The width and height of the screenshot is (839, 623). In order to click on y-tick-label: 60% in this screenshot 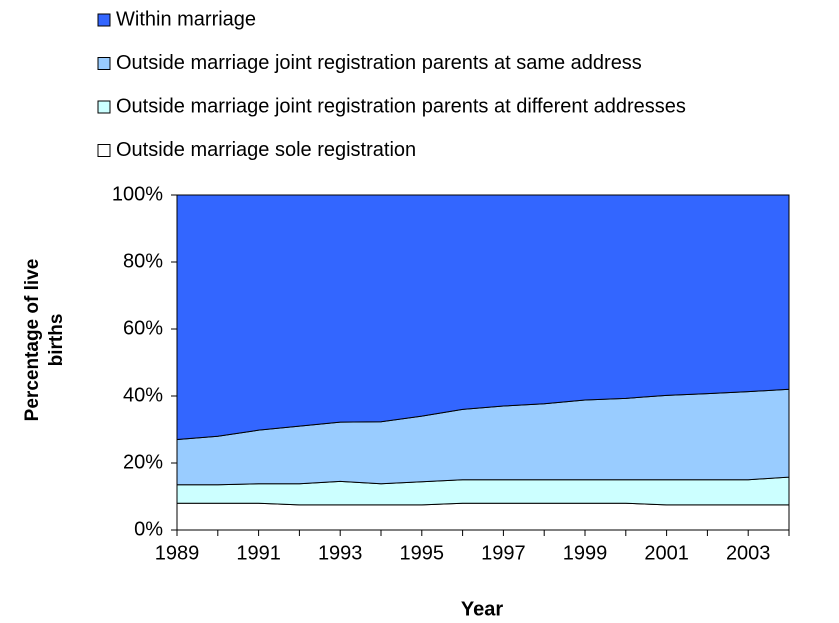, I will do `click(143, 328)`.